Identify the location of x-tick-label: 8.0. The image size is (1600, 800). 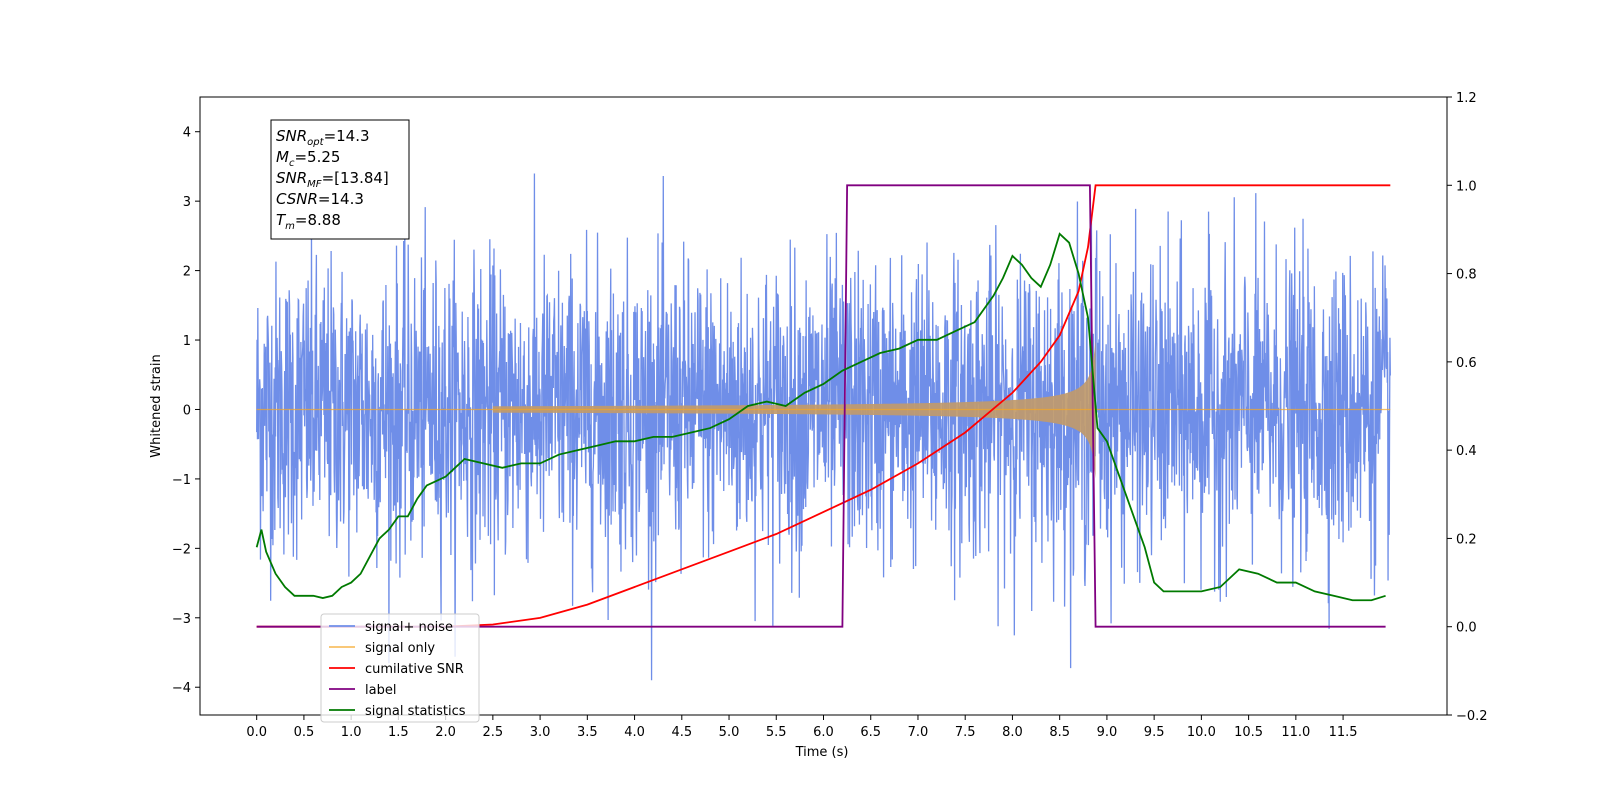
(1012, 732).